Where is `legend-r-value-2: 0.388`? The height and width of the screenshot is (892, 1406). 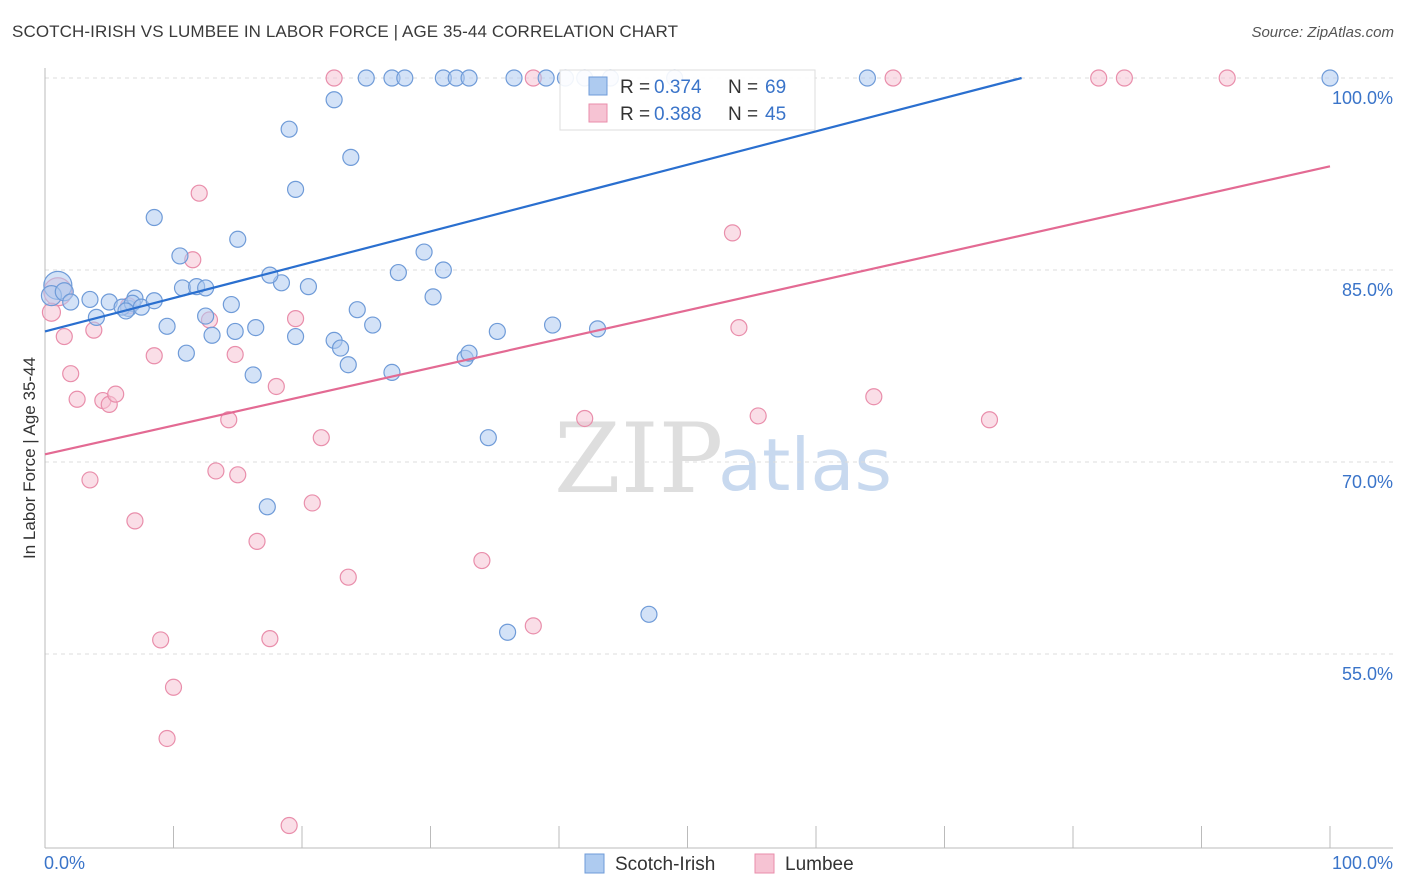 legend-r-value-2: 0.388 is located at coordinates (678, 114).